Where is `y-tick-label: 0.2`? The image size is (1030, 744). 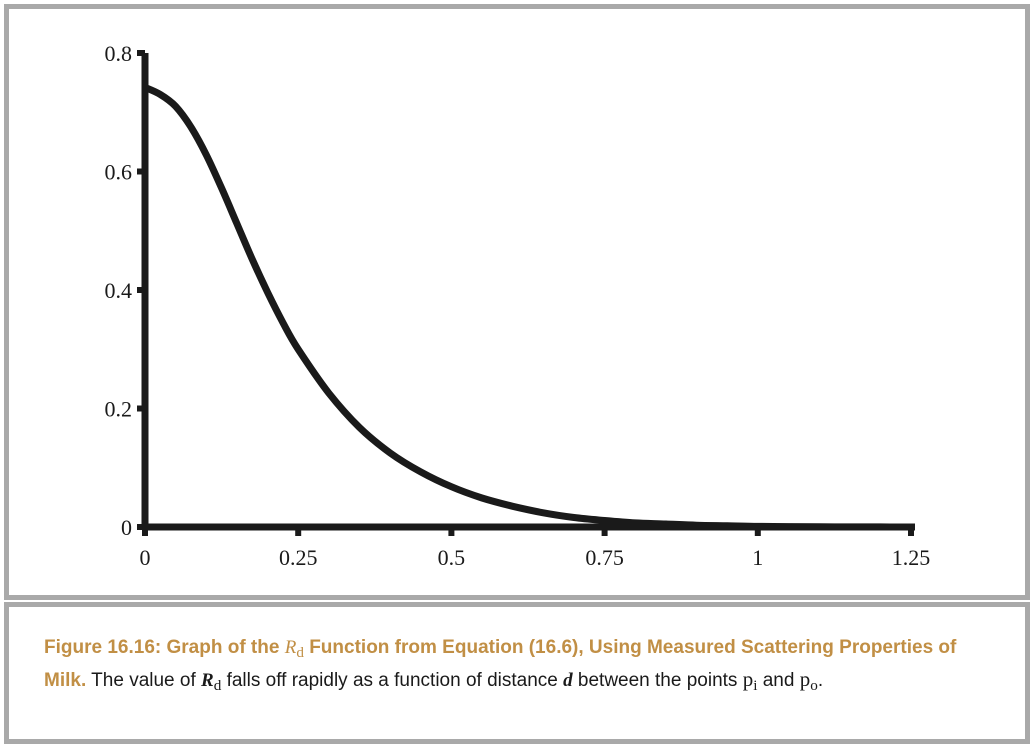 y-tick-label: 0.2 is located at coordinates (119, 409).